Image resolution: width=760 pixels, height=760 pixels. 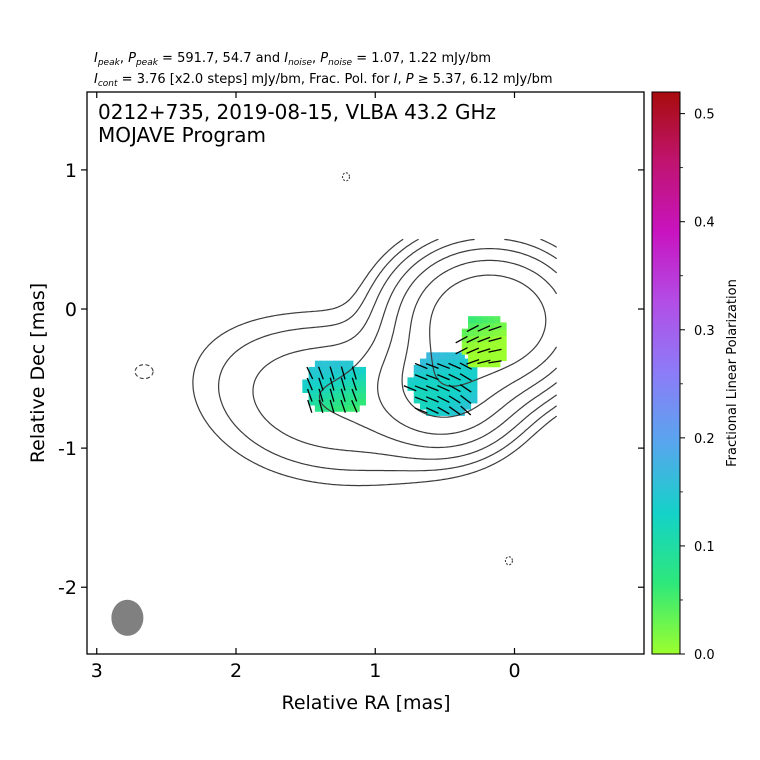 I want to click on colorbar-tick-label: 0.2, so click(x=704, y=439).